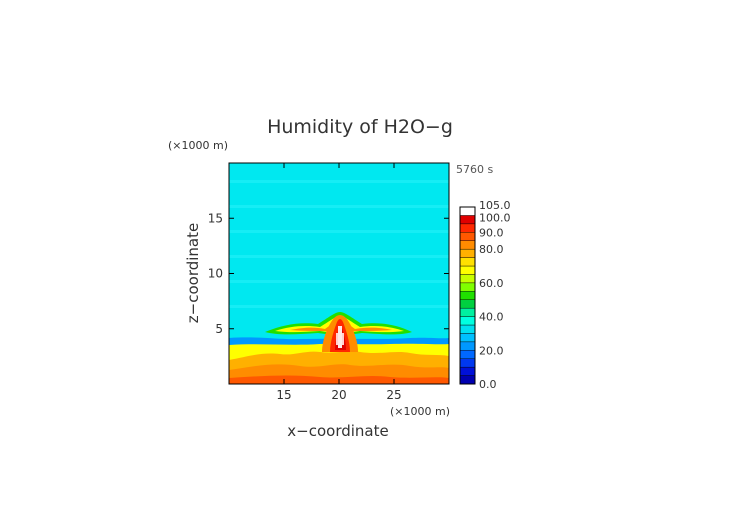  I want to click on x-axis: 15 20 25, so click(339, 282).